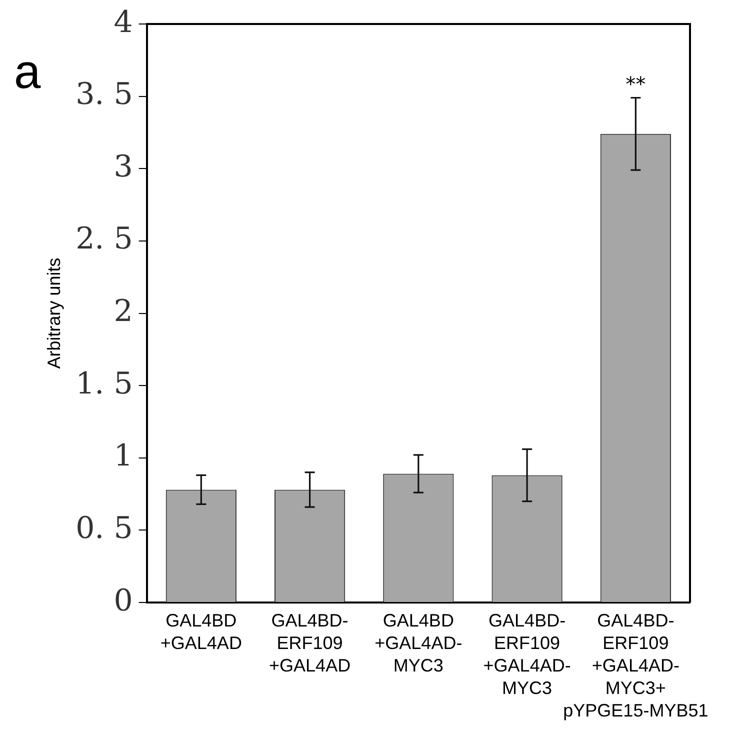  Describe the element at coordinates (27, 72) in the screenshot. I see `text: a` at that location.